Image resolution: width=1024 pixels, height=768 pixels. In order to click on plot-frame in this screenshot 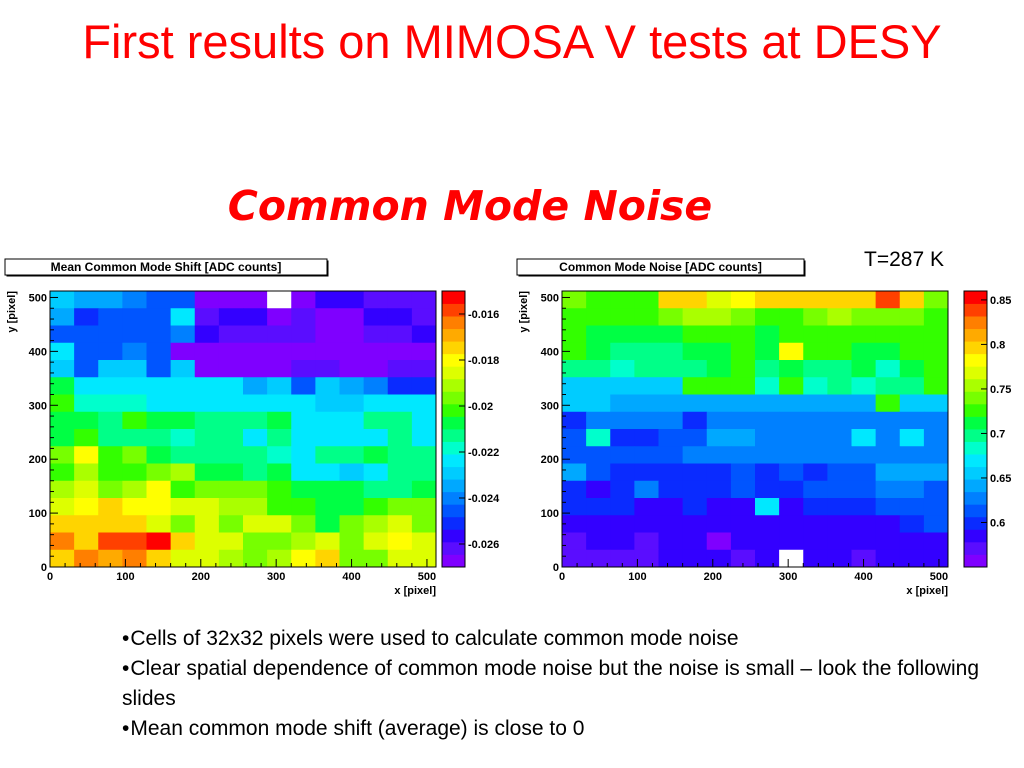, I will do `click(755, 429)`.